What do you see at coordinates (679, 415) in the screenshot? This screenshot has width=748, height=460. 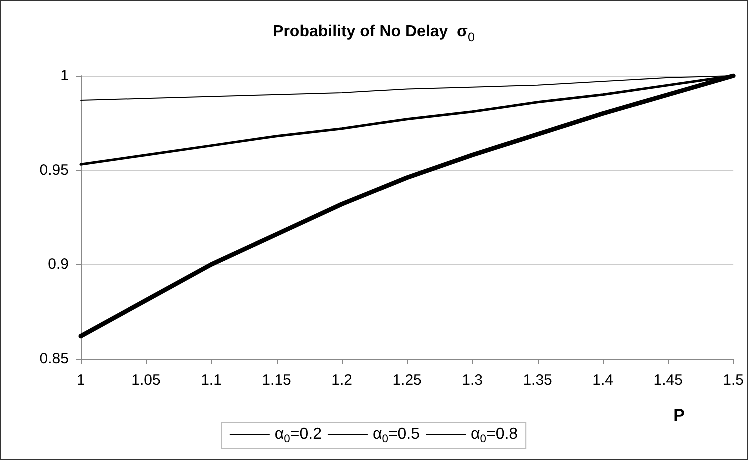 I see `x-axis-title: P` at bounding box center [679, 415].